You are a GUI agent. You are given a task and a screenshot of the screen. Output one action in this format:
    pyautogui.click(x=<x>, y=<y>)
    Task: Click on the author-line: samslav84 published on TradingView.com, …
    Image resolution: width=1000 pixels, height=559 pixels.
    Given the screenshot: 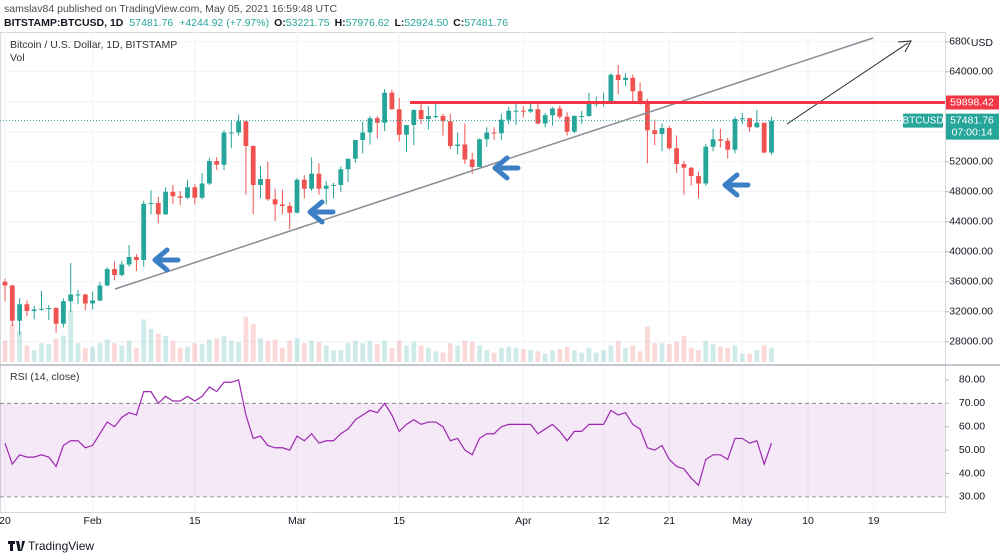 What is the action you would take?
    pyautogui.click(x=171, y=9)
    